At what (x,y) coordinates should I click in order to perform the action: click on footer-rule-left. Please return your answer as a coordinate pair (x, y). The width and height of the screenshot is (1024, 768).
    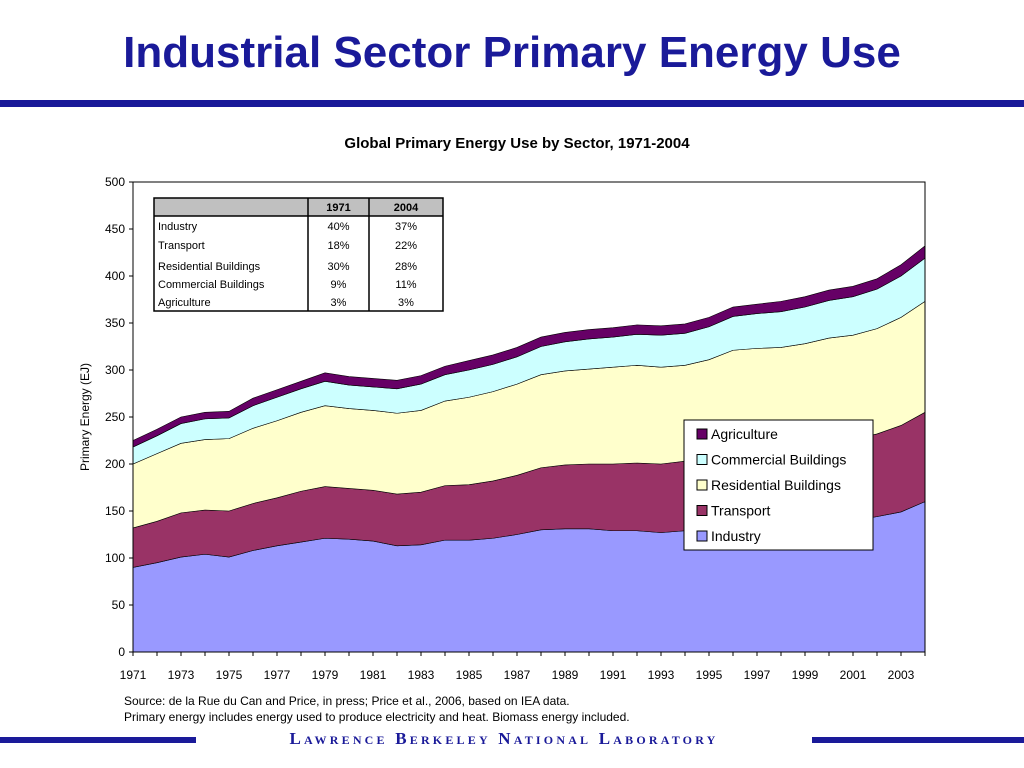
    Looking at the image, I should click on (98, 740).